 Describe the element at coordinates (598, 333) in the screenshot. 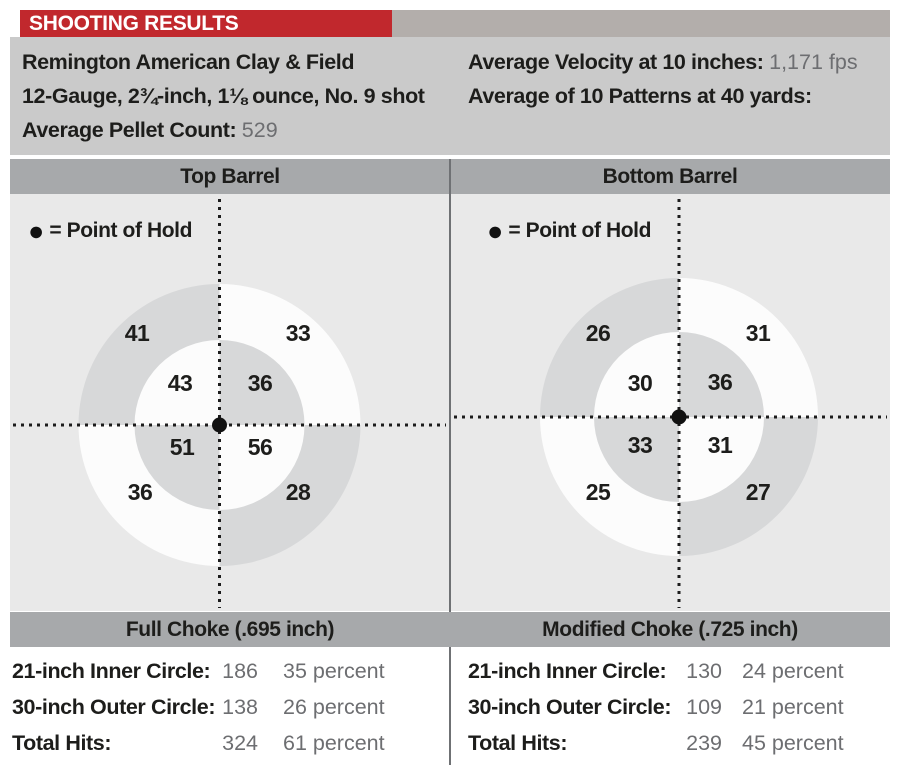

I see `quadrant-count-outer-top-left: 26` at that location.